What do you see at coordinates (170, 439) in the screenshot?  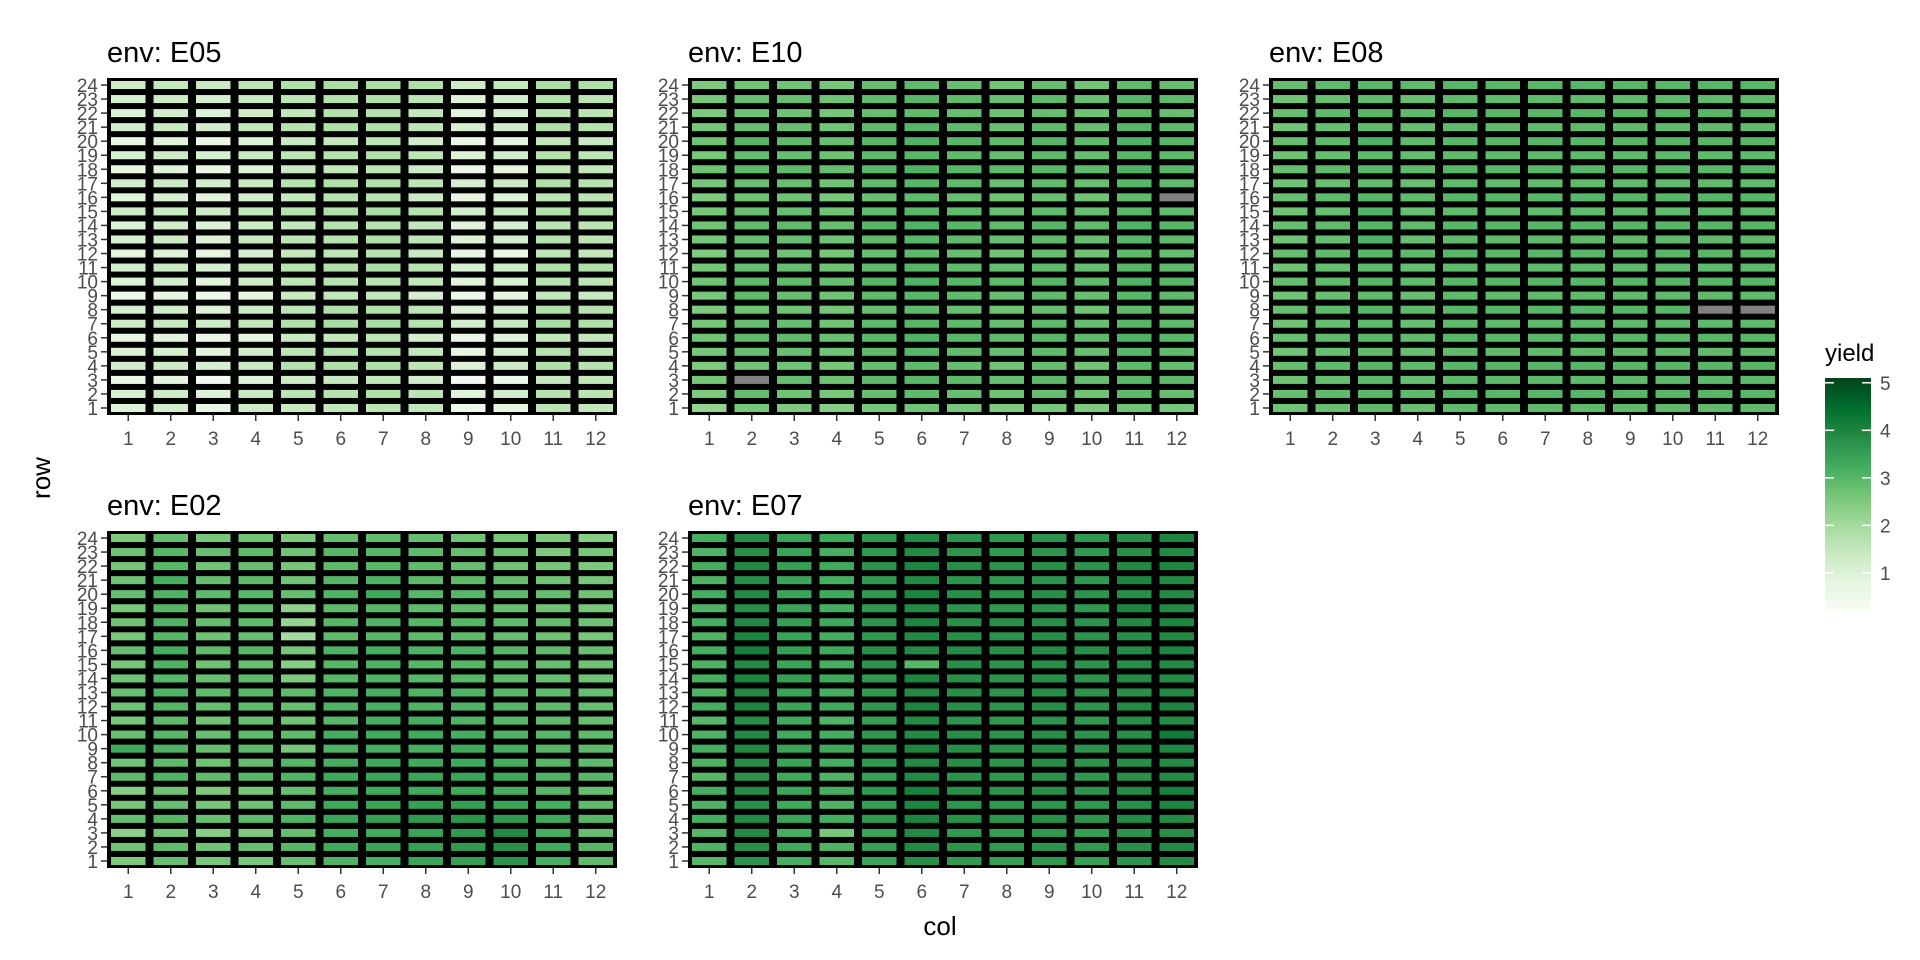 I see `x-tick-label: 2` at bounding box center [170, 439].